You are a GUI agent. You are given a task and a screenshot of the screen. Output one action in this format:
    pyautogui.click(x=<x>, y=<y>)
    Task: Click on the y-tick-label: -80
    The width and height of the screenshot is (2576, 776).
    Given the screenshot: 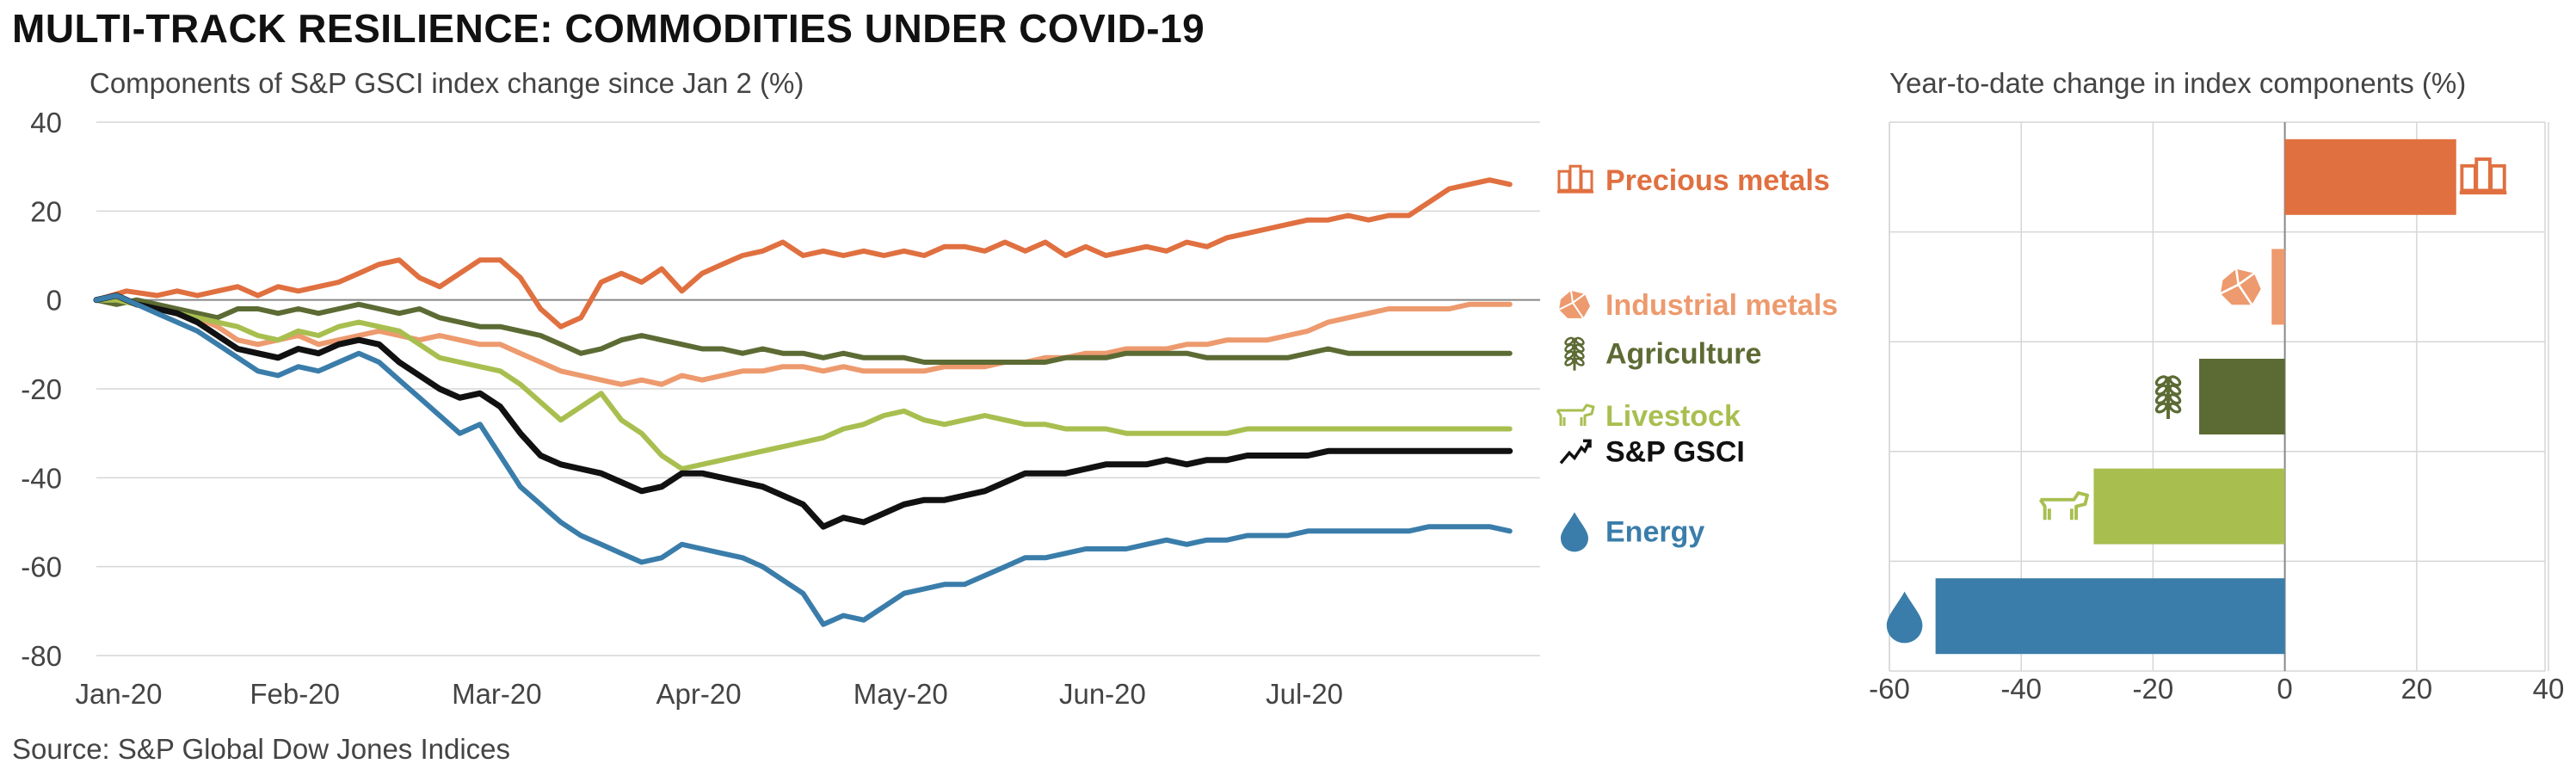 What is the action you would take?
    pyautogui.click(x=42, y=656)
    